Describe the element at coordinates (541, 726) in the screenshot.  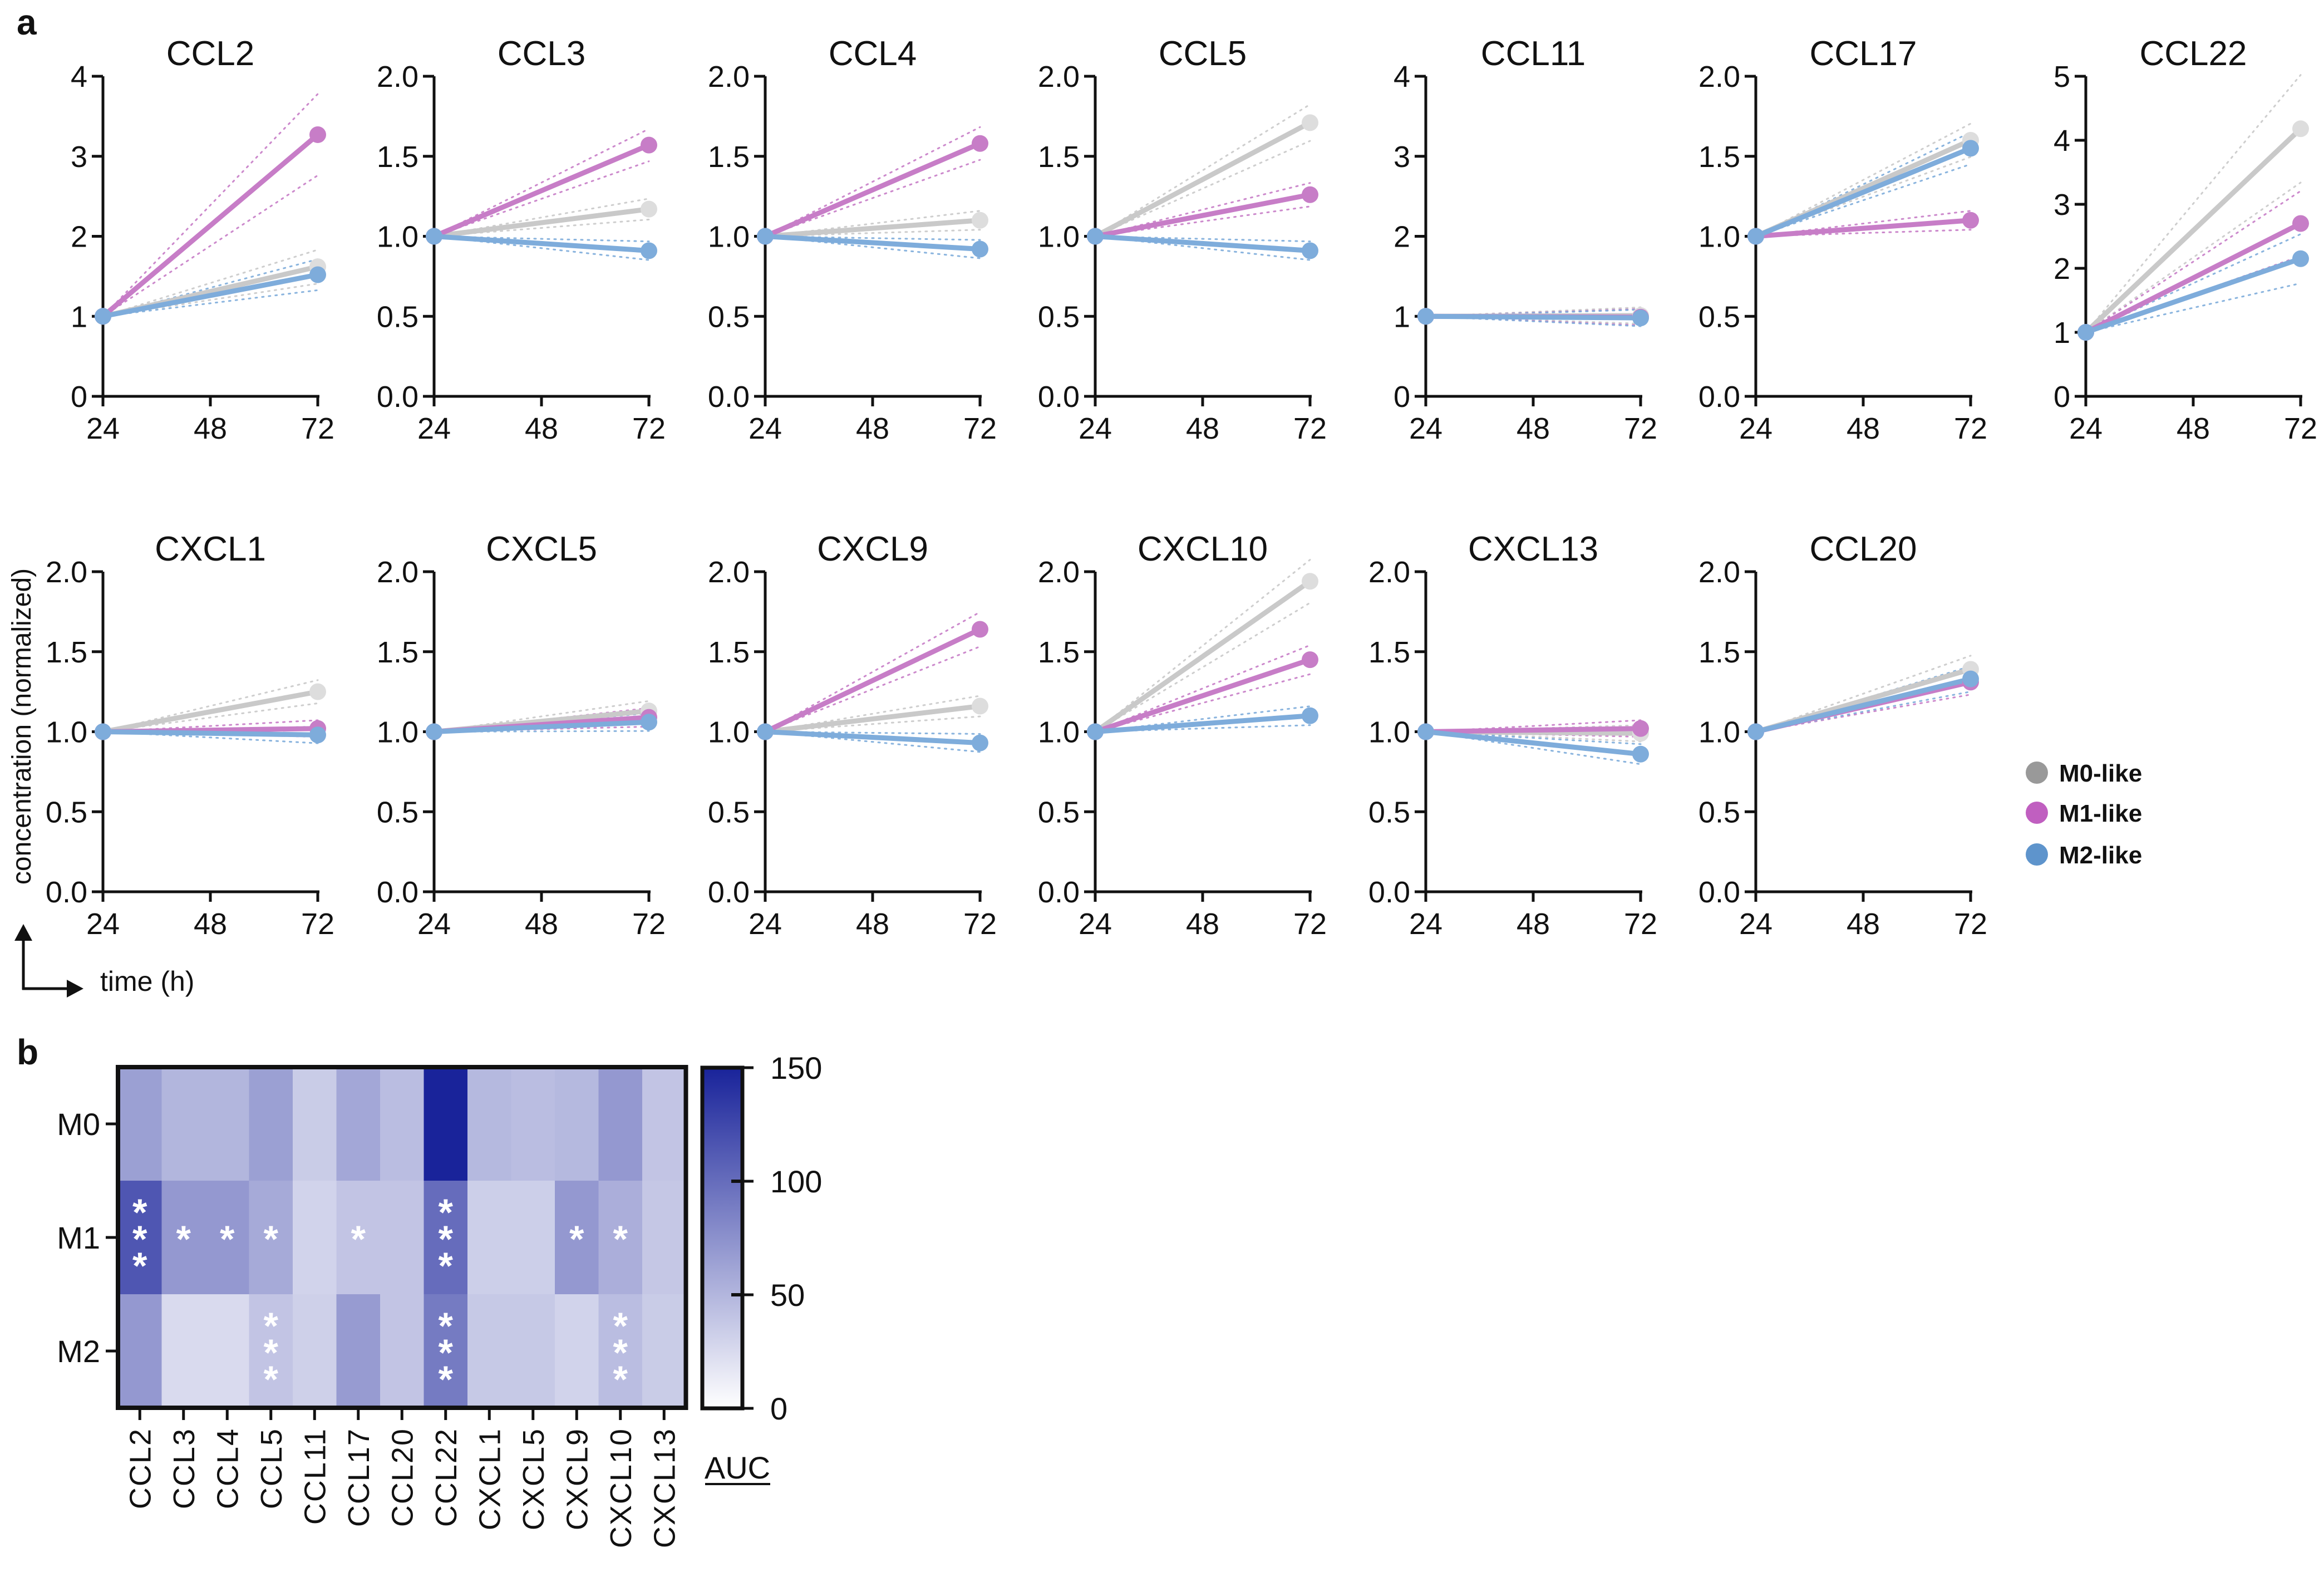
I see `series-line-cxcl5-m2-like` at that location.